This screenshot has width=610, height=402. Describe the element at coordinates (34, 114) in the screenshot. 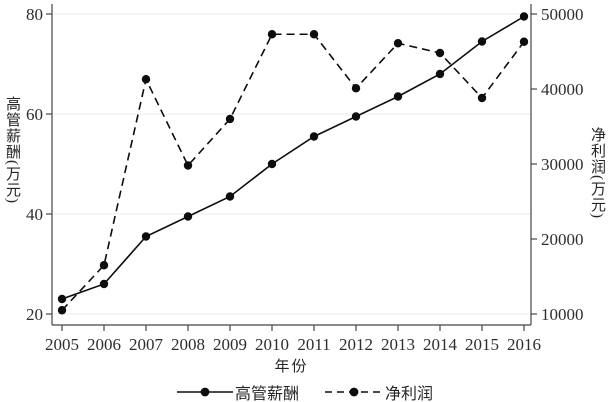

I see `left-tick-label: 60` at that location.